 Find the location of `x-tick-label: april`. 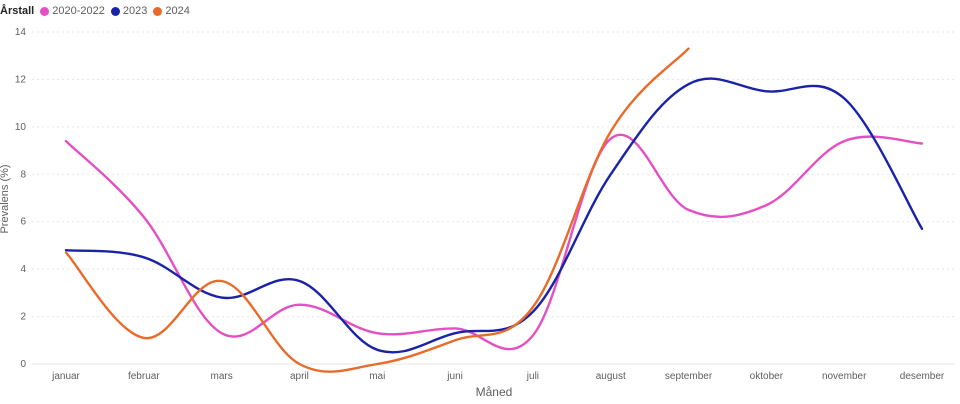

x-tick-label: april is located at coordinates (299, 376).